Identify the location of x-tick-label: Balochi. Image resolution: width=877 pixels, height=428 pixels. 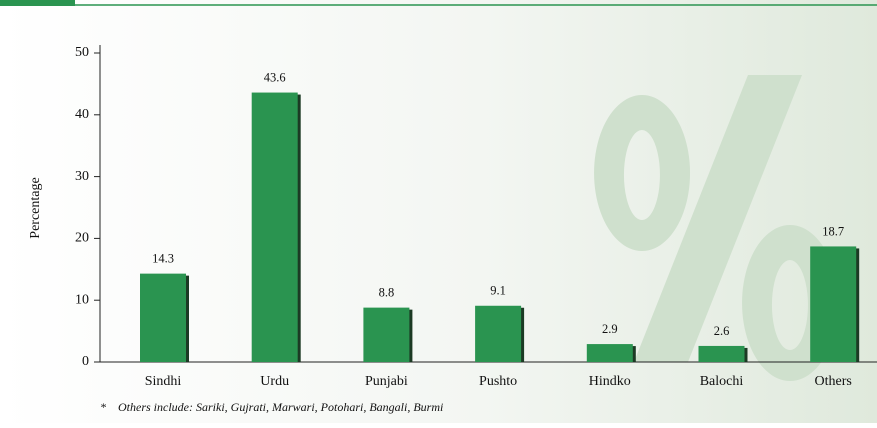
(722, 381).